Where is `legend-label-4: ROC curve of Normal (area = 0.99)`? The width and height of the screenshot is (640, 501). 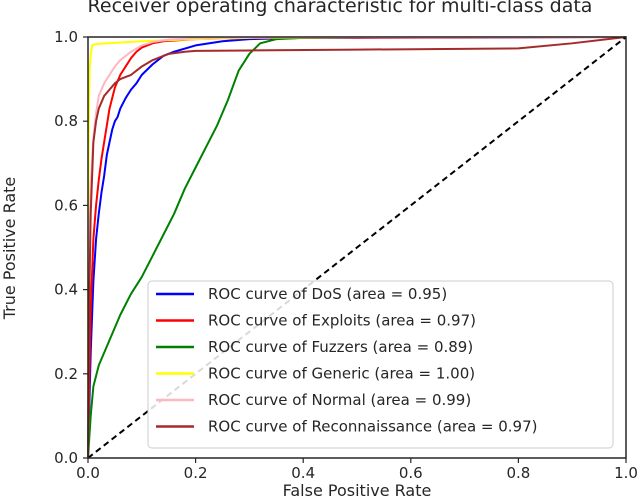 legend-label-4: ROC curve of Normal (area = 0.99) is located at coordinates (339, 400).